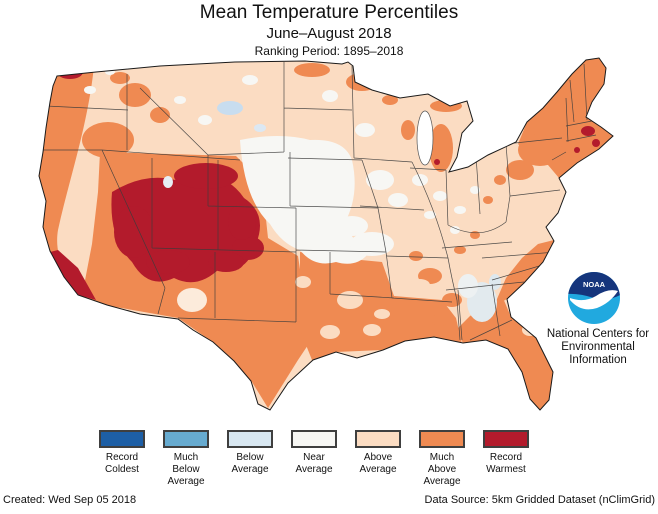 This screenshot has width=658, height=514. I want to click on legend-item-above-average: Above Average, so click(378, 458).